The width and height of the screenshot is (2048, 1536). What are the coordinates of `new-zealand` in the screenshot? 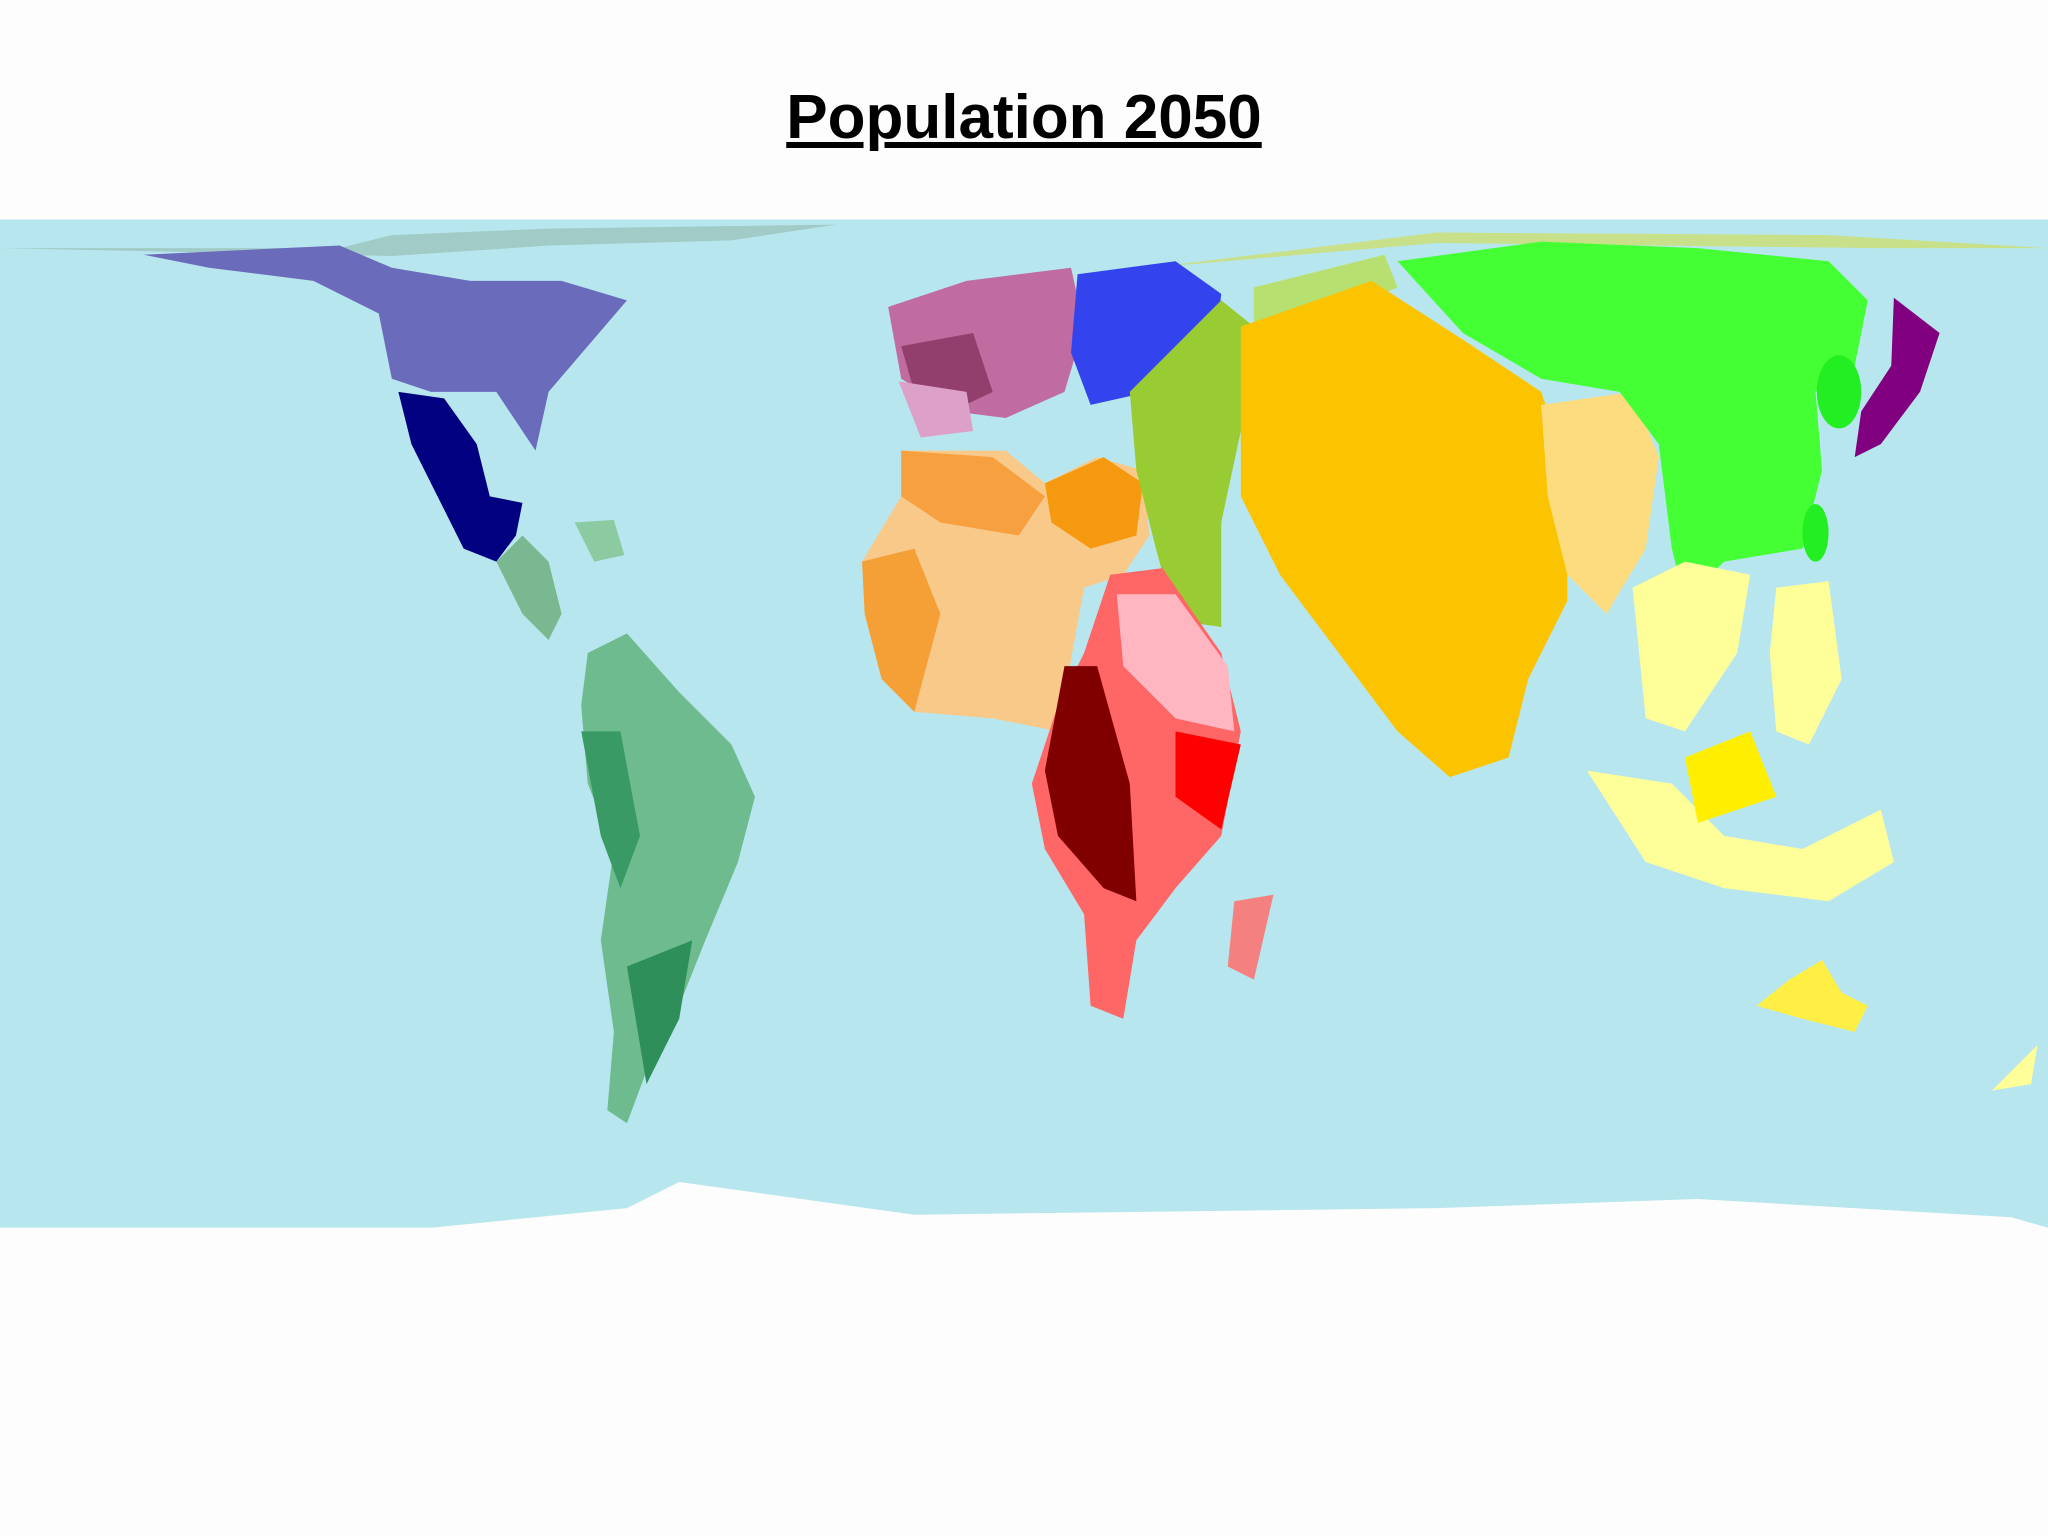 It's located at (2014, 1067).